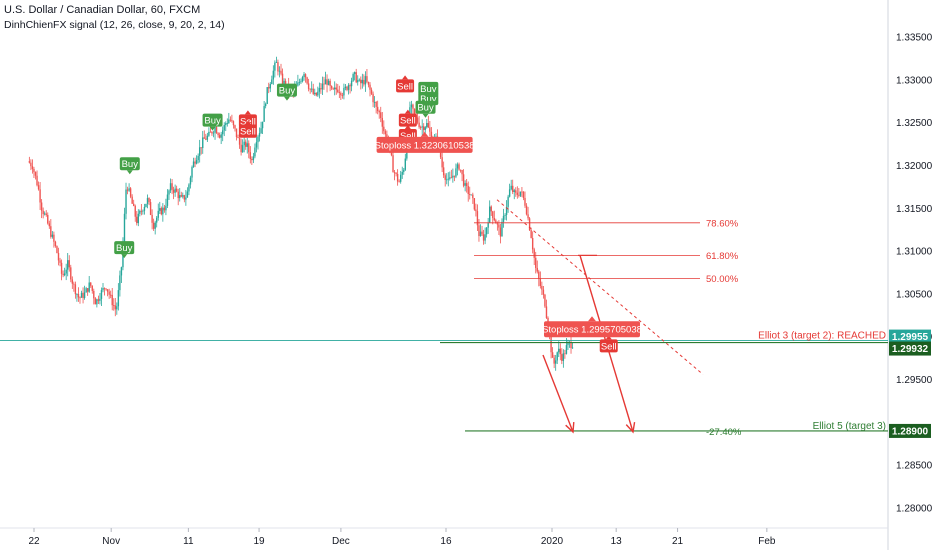 This screenshot has height=550, width=932. What do you see at coordinates (914, 123) in the screenshot?
I see `price-tick-label: 1.32500` at bounding box center [914, 123].